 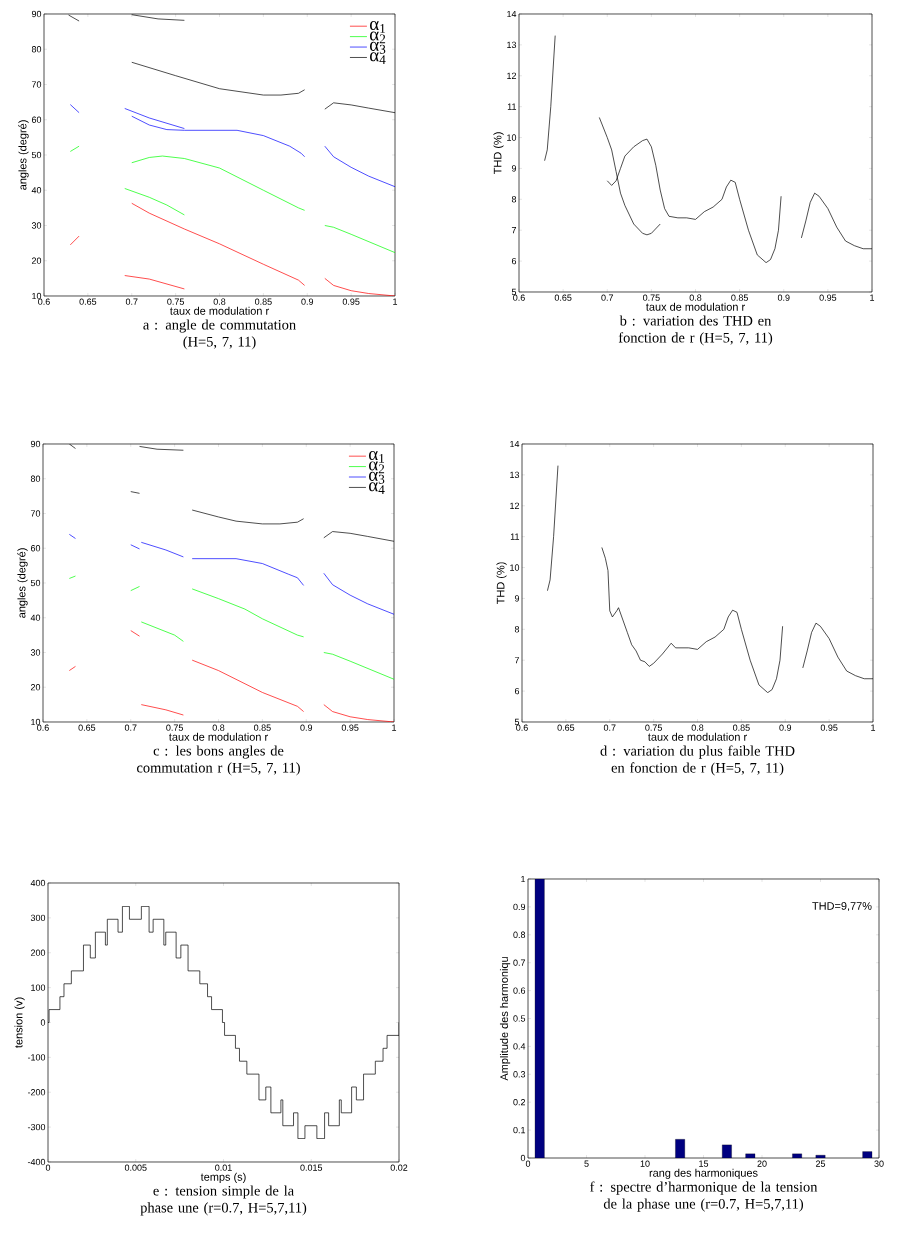 What do you see at coordinates (695, 330) in the screenshot?
I see `text: b : variation des THD en fonction de r (H=5, 7, 11)` at bounding box center [695, 330].